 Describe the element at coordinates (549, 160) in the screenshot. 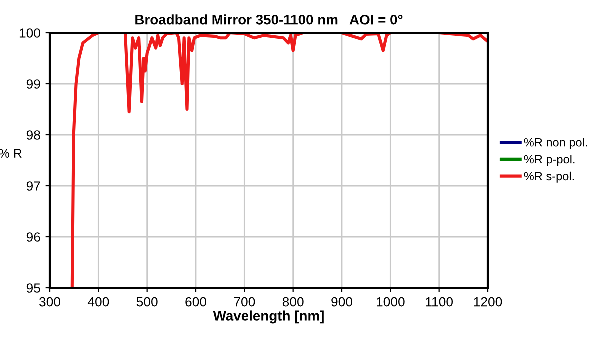

I see `legend-label: %R p-pol.` at that location.